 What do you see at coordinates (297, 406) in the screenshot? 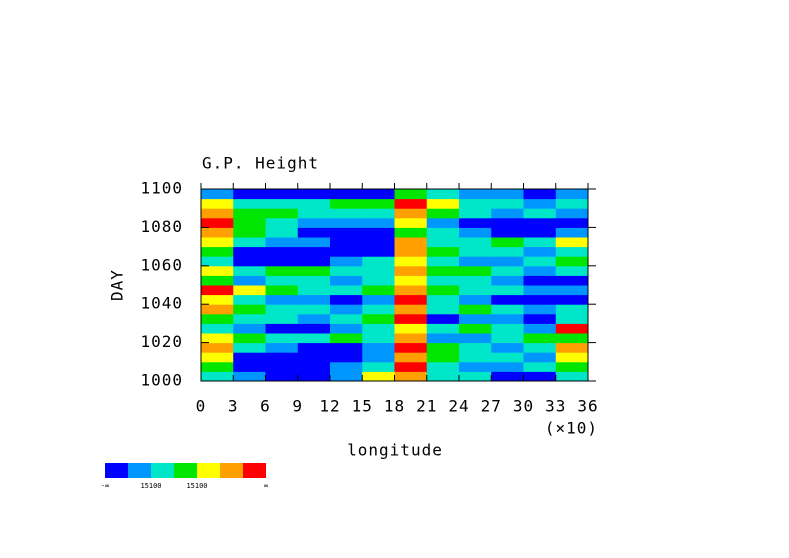
I see `x-tick-label: 9` at bounding box center [297, 406].